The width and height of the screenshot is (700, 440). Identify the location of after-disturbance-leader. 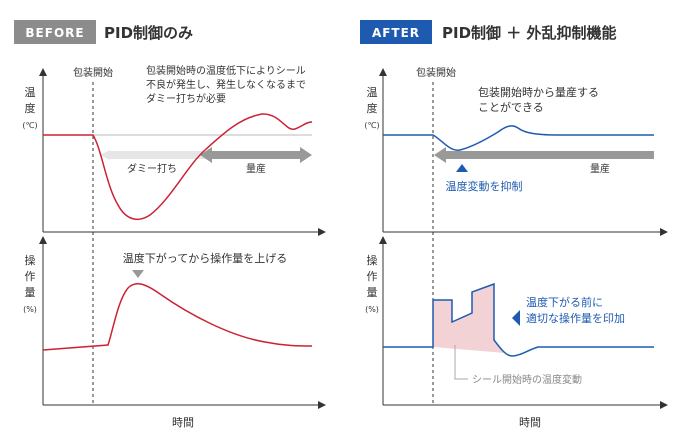
(461, 362).